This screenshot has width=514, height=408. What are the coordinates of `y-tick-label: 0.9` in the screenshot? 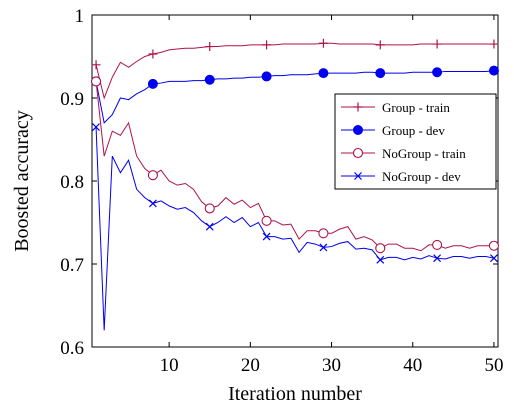 It's located at (72, 99).